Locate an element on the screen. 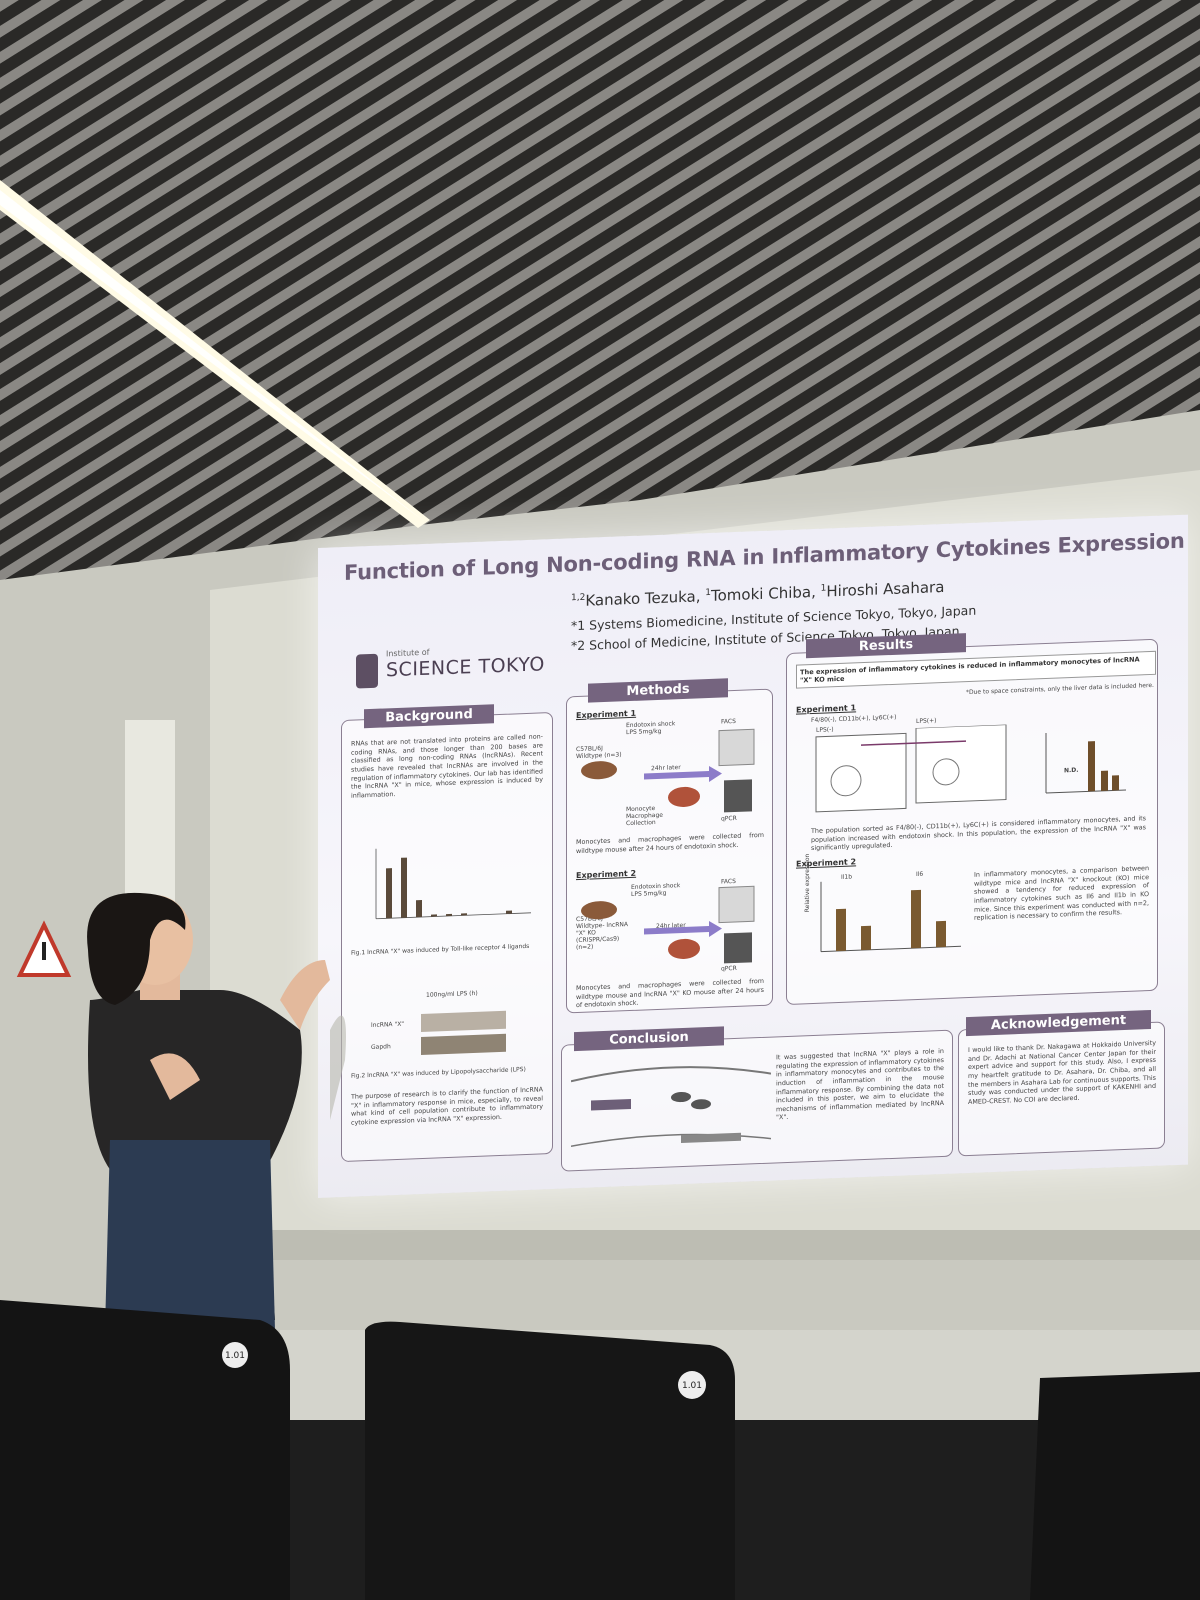 Image resolution: width=1200 pixels, height=1600 pixels. jeans is located at coordinates (190, 1235).